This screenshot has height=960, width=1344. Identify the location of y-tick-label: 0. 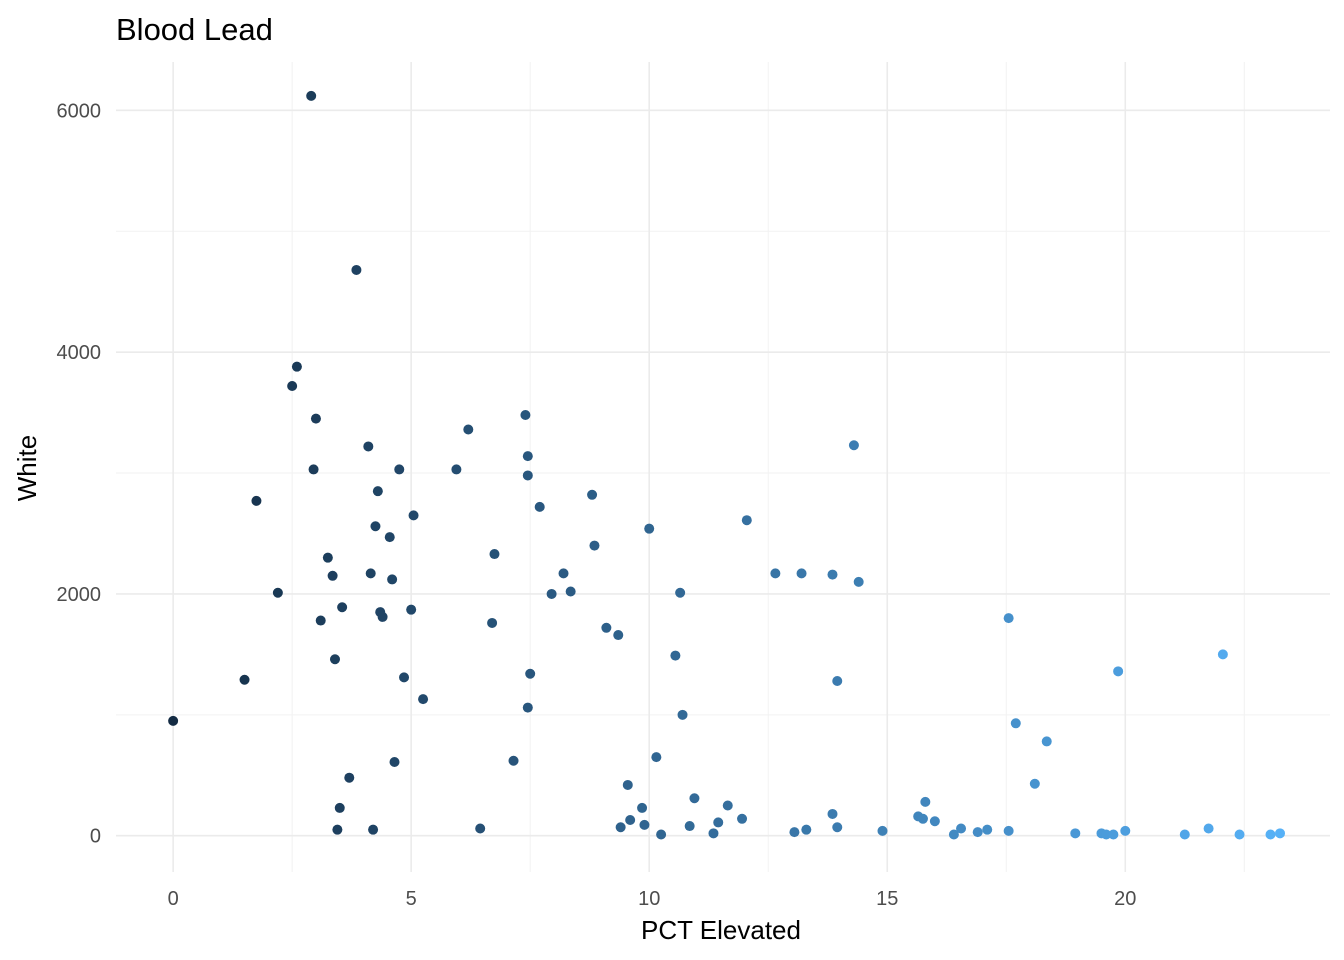
(95, 837).